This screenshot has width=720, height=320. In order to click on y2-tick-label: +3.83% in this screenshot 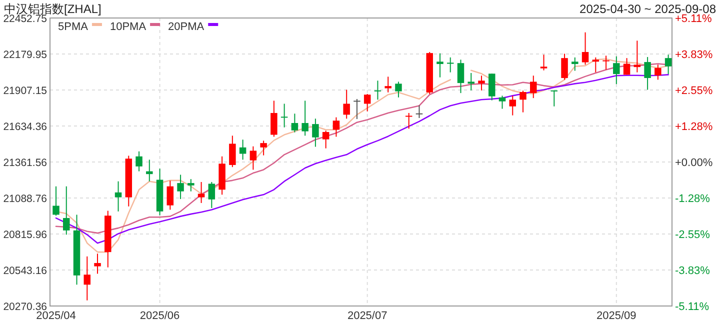, I will do `click(694, 55)`.